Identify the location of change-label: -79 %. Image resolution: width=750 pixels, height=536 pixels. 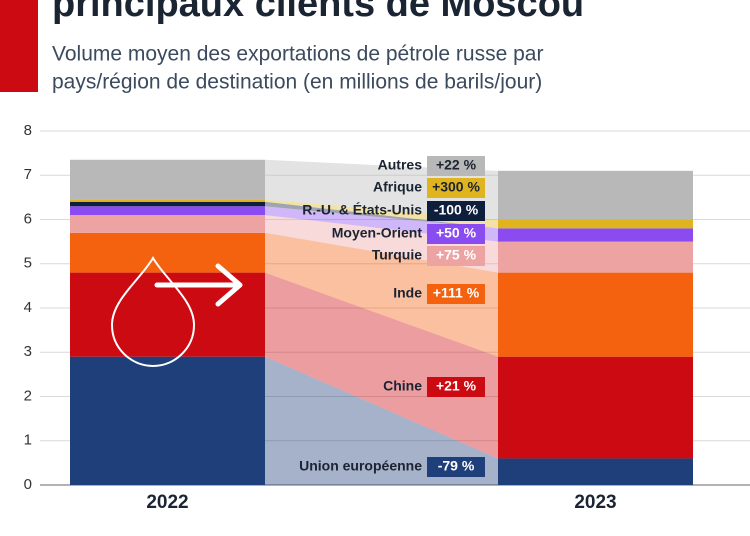
(456, 466).